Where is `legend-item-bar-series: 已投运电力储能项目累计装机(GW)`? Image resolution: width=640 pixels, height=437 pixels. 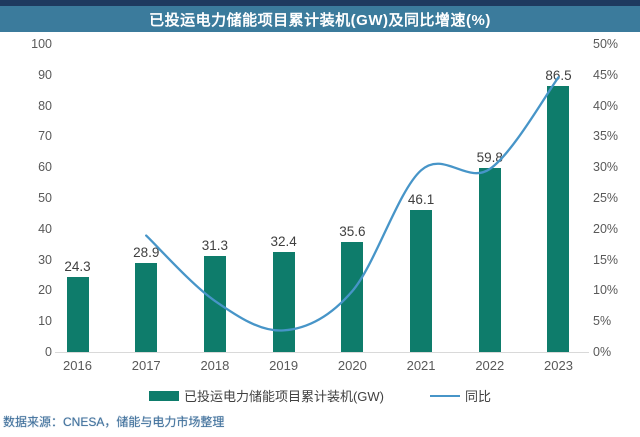 legend-item-bar-series: 已投运电力储能项目累计装机(GW) is located at coordinates (266, 395).